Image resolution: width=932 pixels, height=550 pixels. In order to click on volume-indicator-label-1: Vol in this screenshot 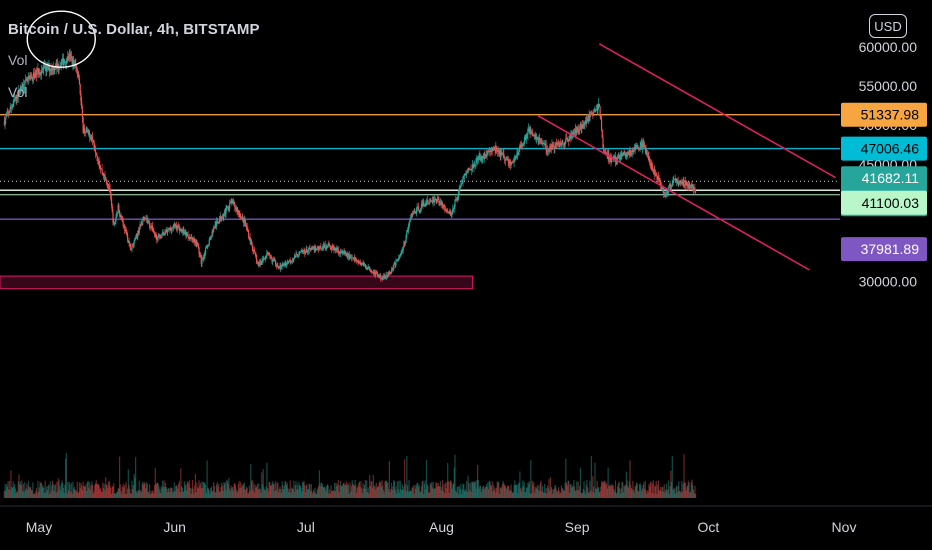, I will do `click(18, 60)`.